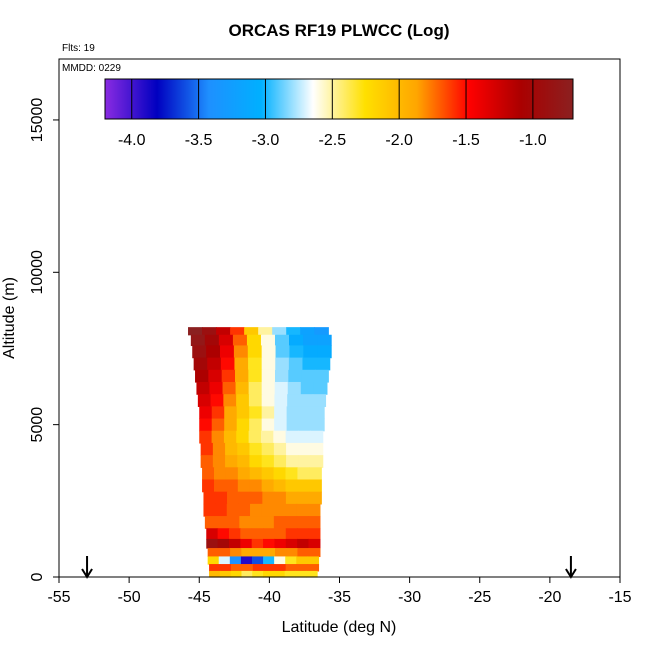 The image size is (650, 650). Describe the element at coordinates (37, 272) in the screenshot. I see `y-tick-label: 10000` at that location.